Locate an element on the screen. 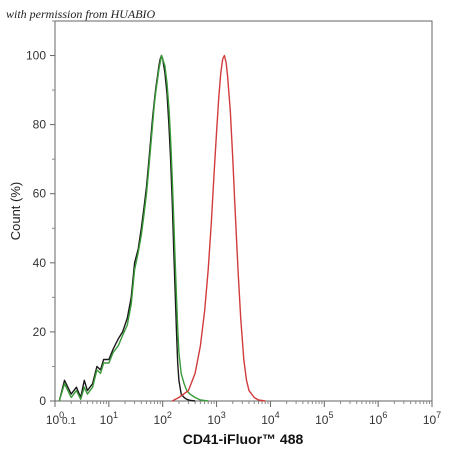 The width and height of the screenshot is (450, 454). x-tick-label: 10¹ is located at coordinates (109, 418).